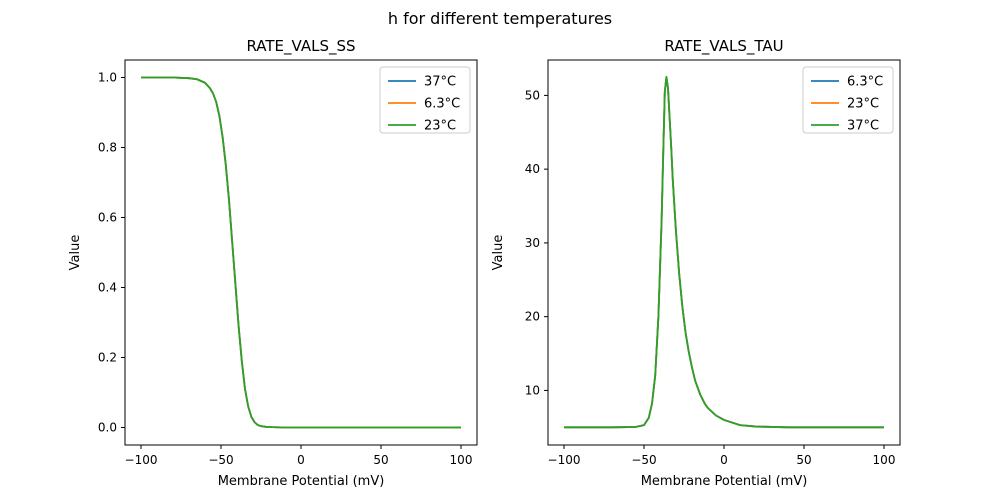 The width and height of the screenshot is (1000, 500). I want to click on legend: 37°C 6.3°C 23°C, so click(425, 100).